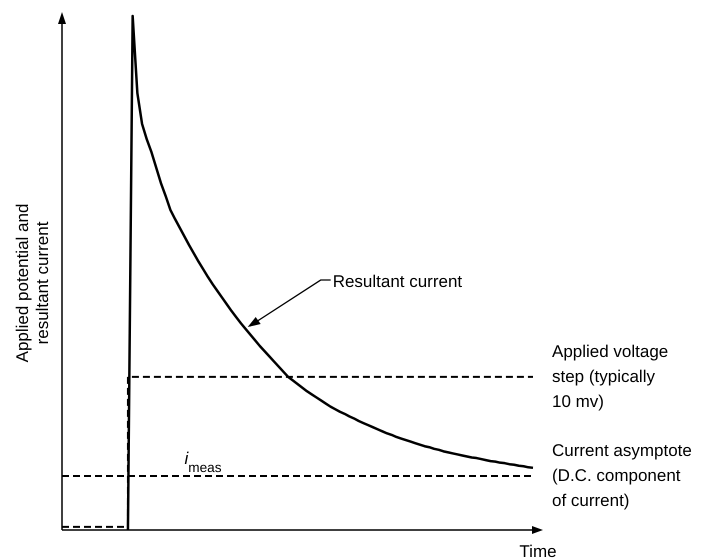 This screenshot has height=560, width=717. Describe the element at coordinates (610, 376) in the screenshot. I see `series-label: Applied voltage step (typically 10 mv)` at that location.